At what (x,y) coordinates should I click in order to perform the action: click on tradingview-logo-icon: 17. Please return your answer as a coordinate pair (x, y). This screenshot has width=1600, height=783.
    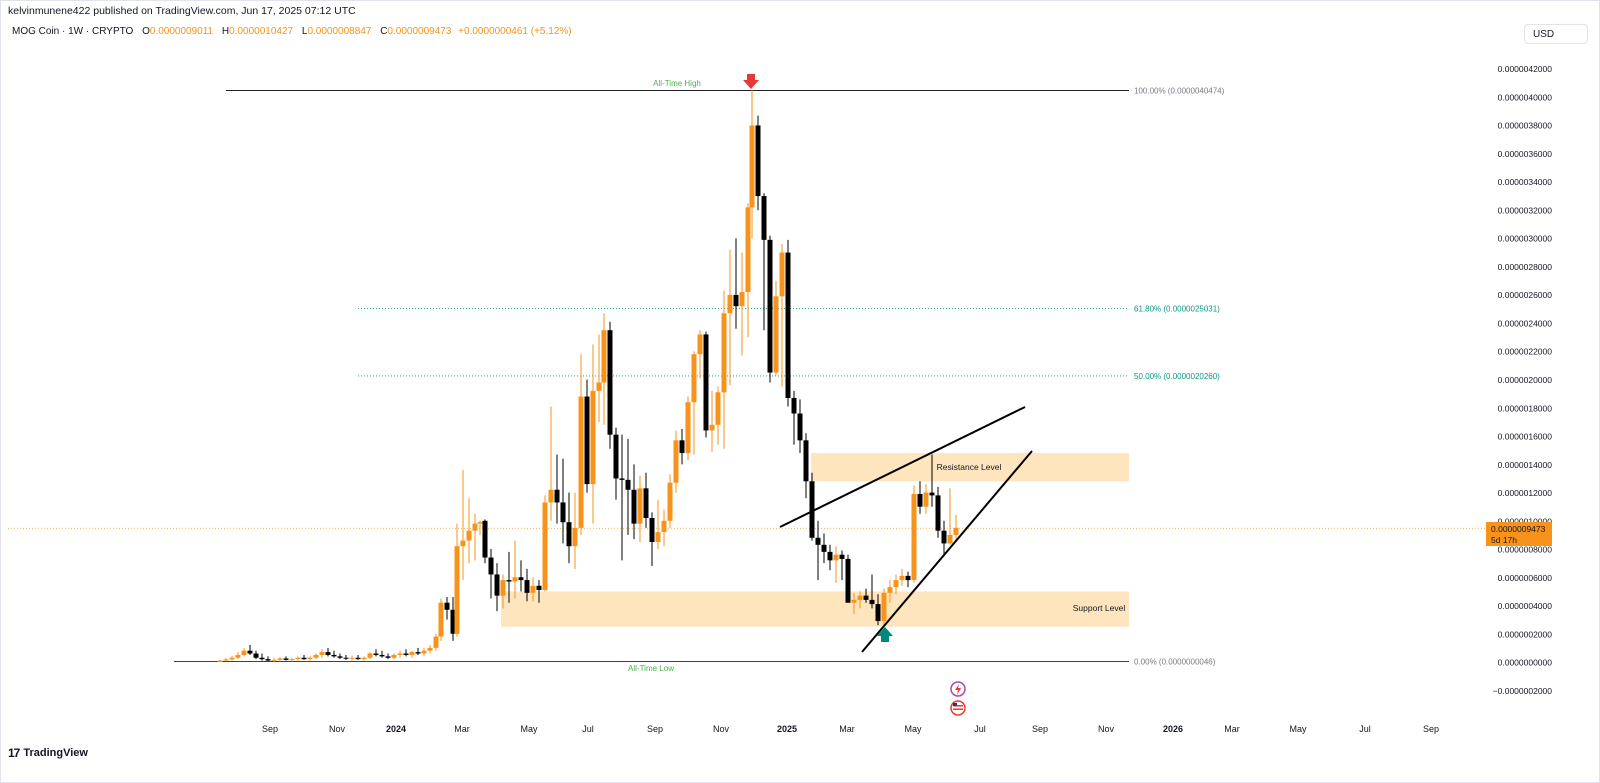
    Looking at the image, I should click on (14, 753).